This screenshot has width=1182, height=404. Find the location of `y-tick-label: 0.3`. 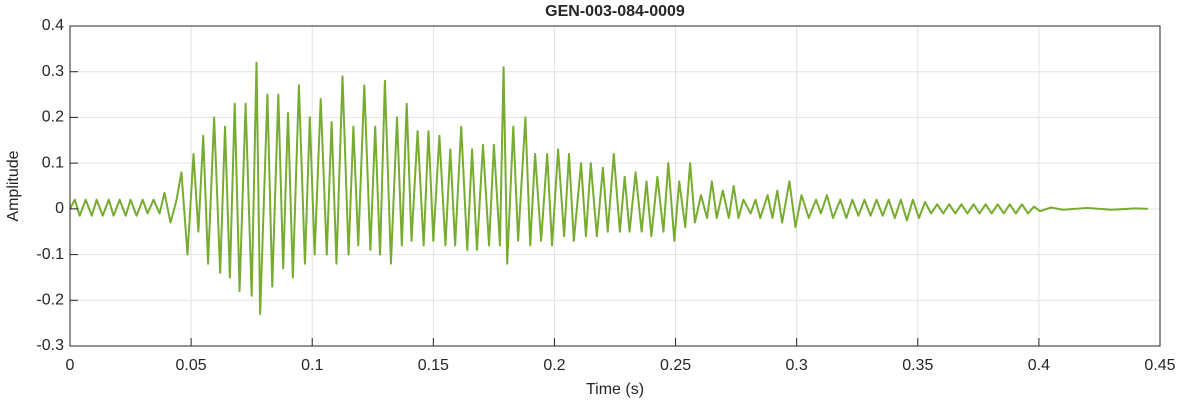

y-tick-label: 0.3 is located at coordinates (53, 71).